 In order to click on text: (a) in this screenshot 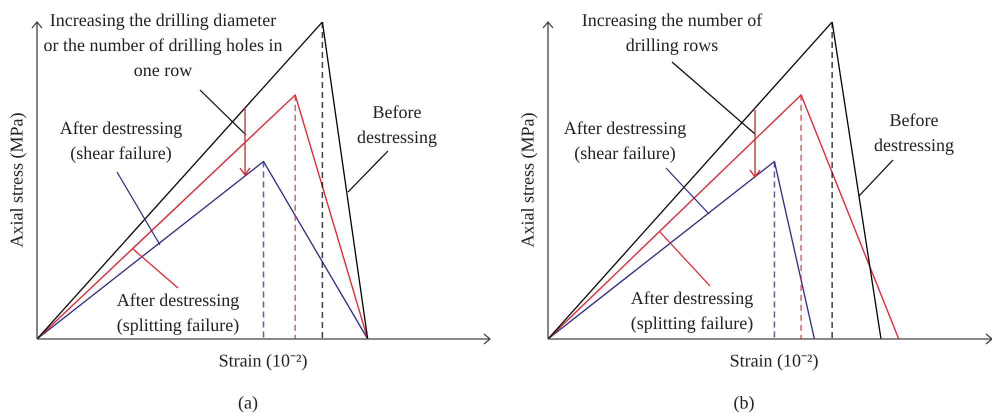, I will do `click(248, 402)`.